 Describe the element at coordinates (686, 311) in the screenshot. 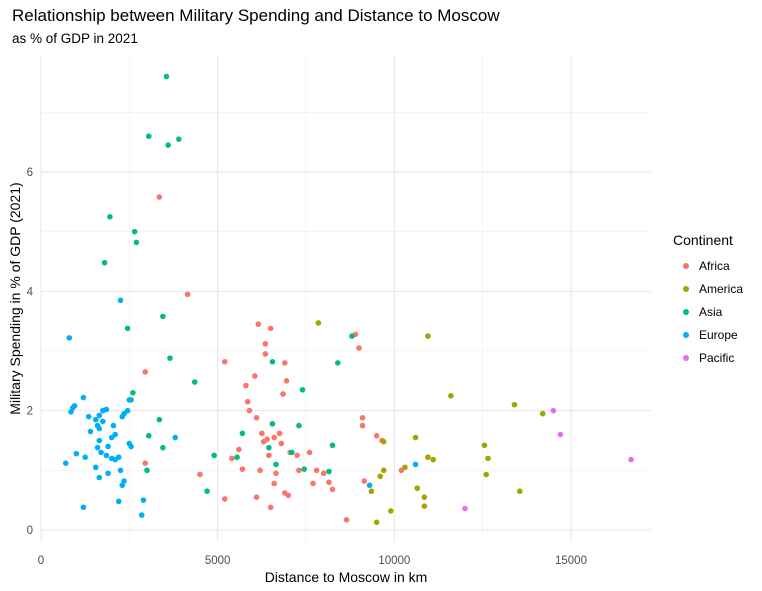

I see `legend-key-asia` at that location.